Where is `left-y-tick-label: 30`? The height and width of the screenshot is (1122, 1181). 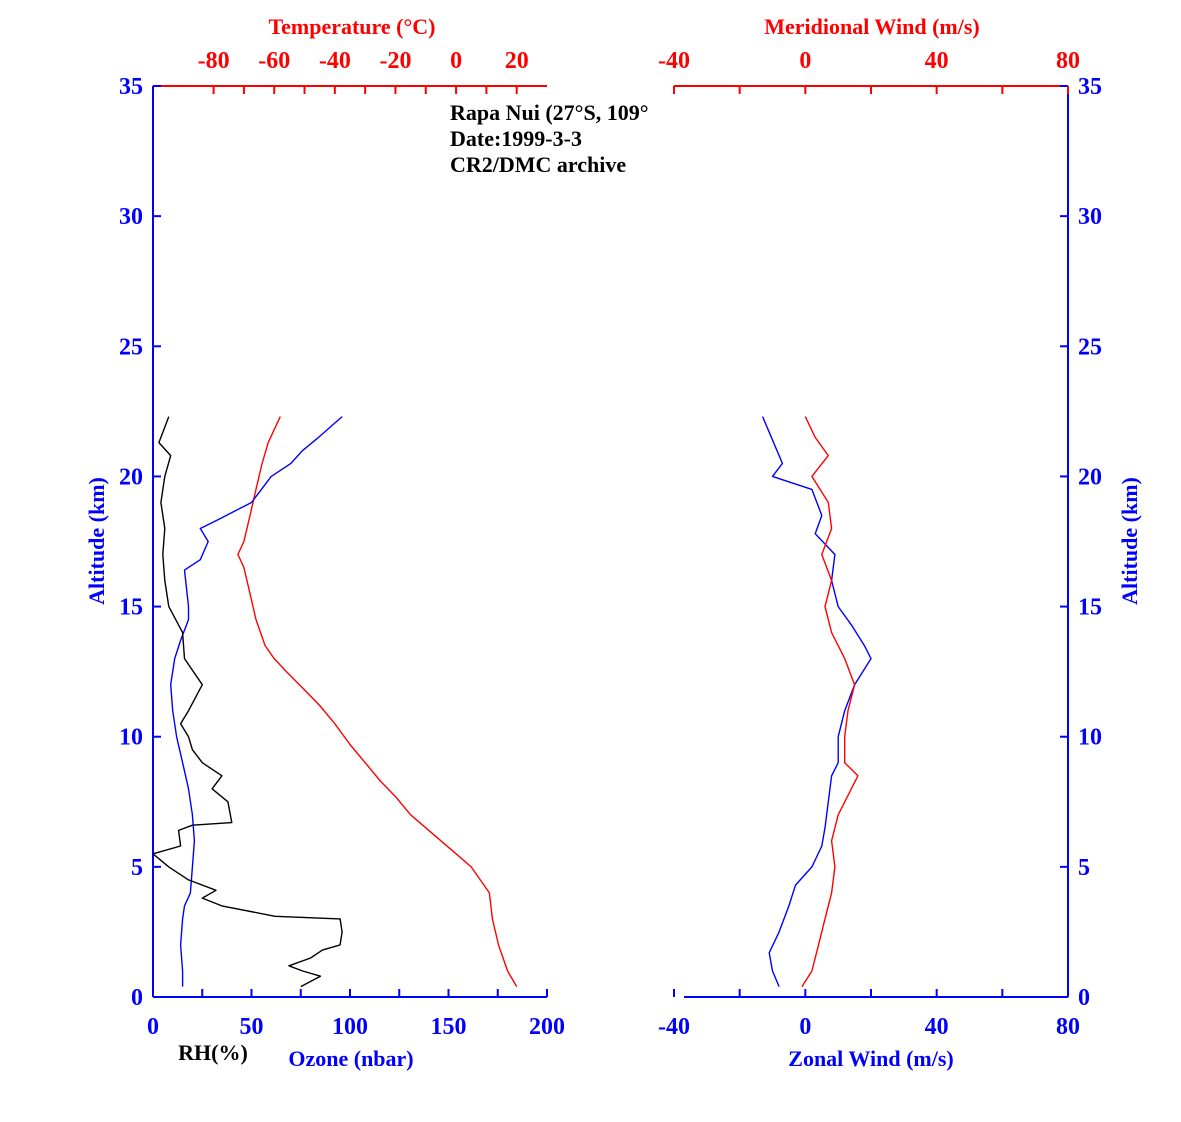 left-y-tick-label: 30 is located at coordinates (131, 217).